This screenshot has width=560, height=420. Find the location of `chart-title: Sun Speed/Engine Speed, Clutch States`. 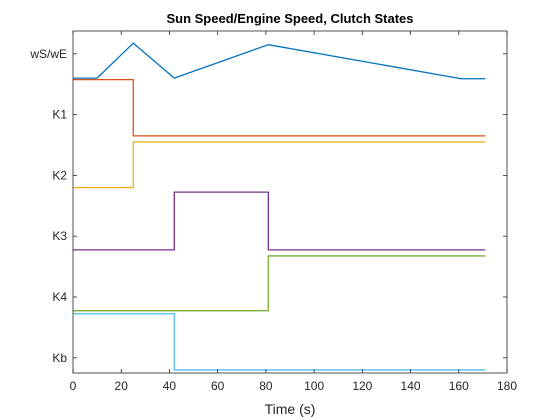

chart-title: Sun Speed/Engine Speed, Clutch States is located at coordinates (289, 18).